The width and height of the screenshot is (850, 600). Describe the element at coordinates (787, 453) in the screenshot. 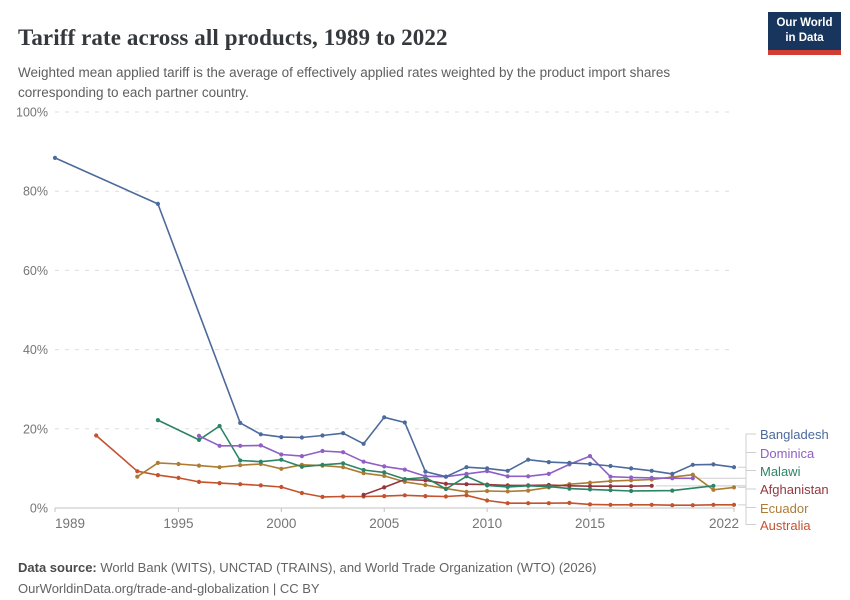

I see `legend-item-dominica: Dominica` at that location.